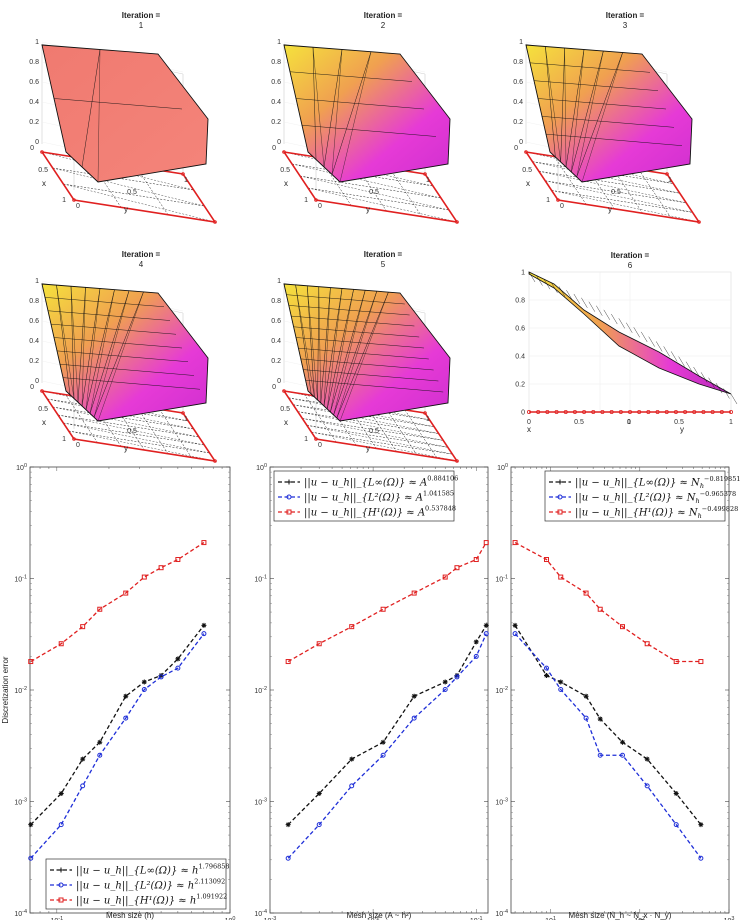 Image resolution: width=756 pixels, height=920 pixels. I want to click on legend-label: ||u − u_h||_{H¹(Ω)} ≈ h1.091922, so click(151, 900).